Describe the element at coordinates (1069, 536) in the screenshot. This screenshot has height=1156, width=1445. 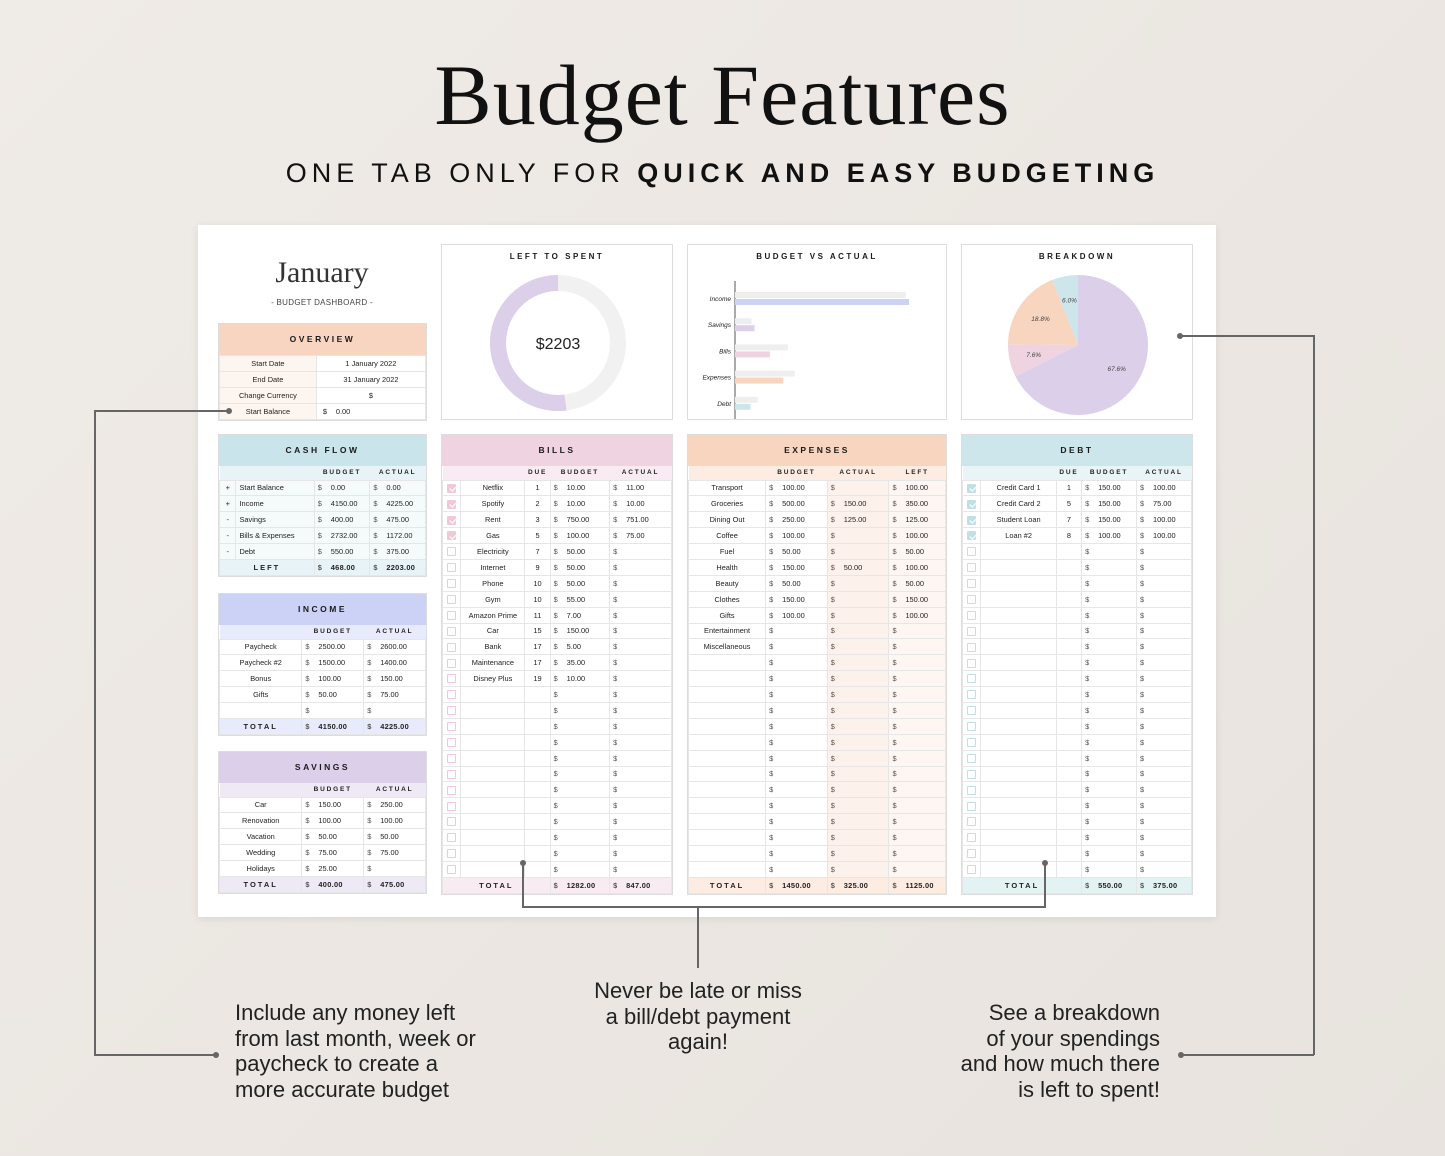
I see `due-day: 8` at that location.